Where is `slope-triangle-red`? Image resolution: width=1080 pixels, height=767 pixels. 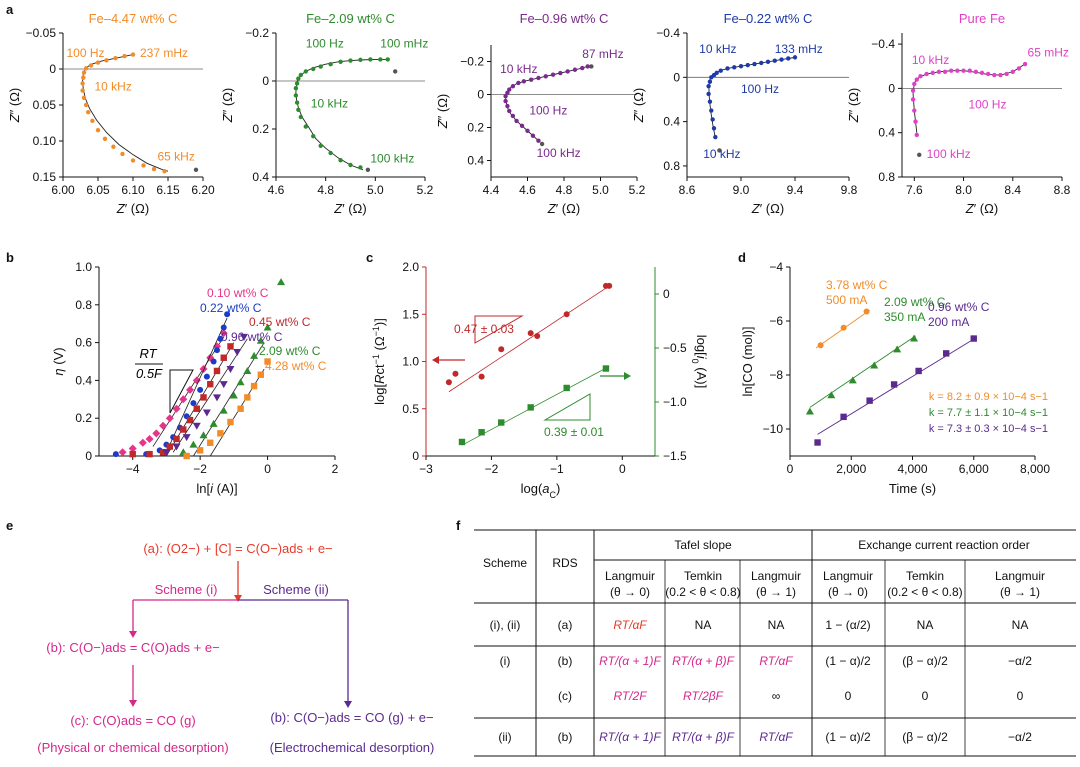 slope-triangle-red is located at coordinates (499, 329).